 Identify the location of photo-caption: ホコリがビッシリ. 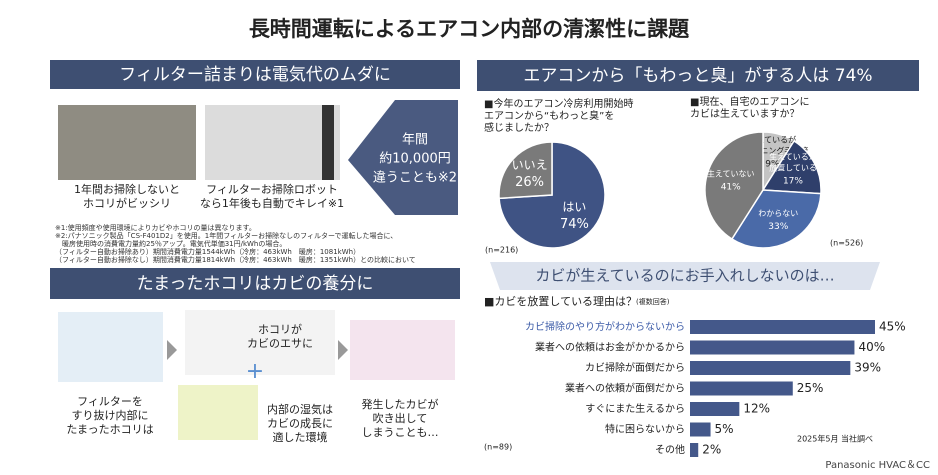
(127, 203).